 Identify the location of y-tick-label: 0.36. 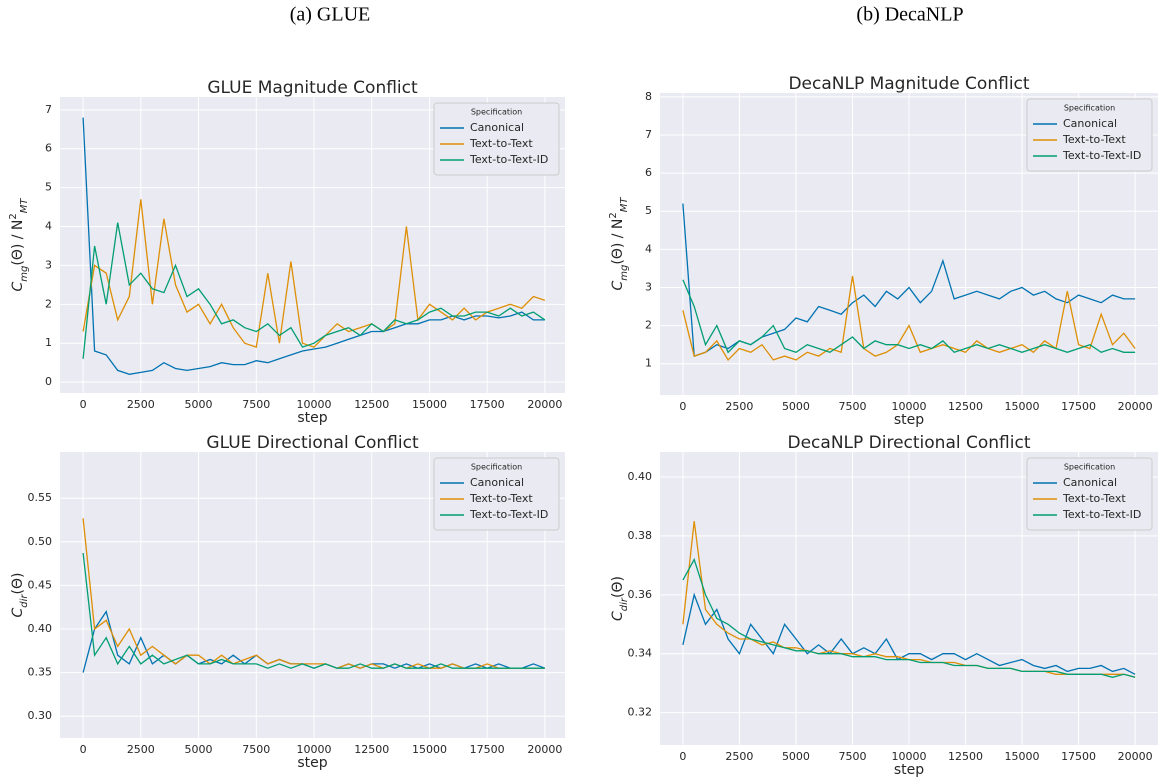
(640, 594).